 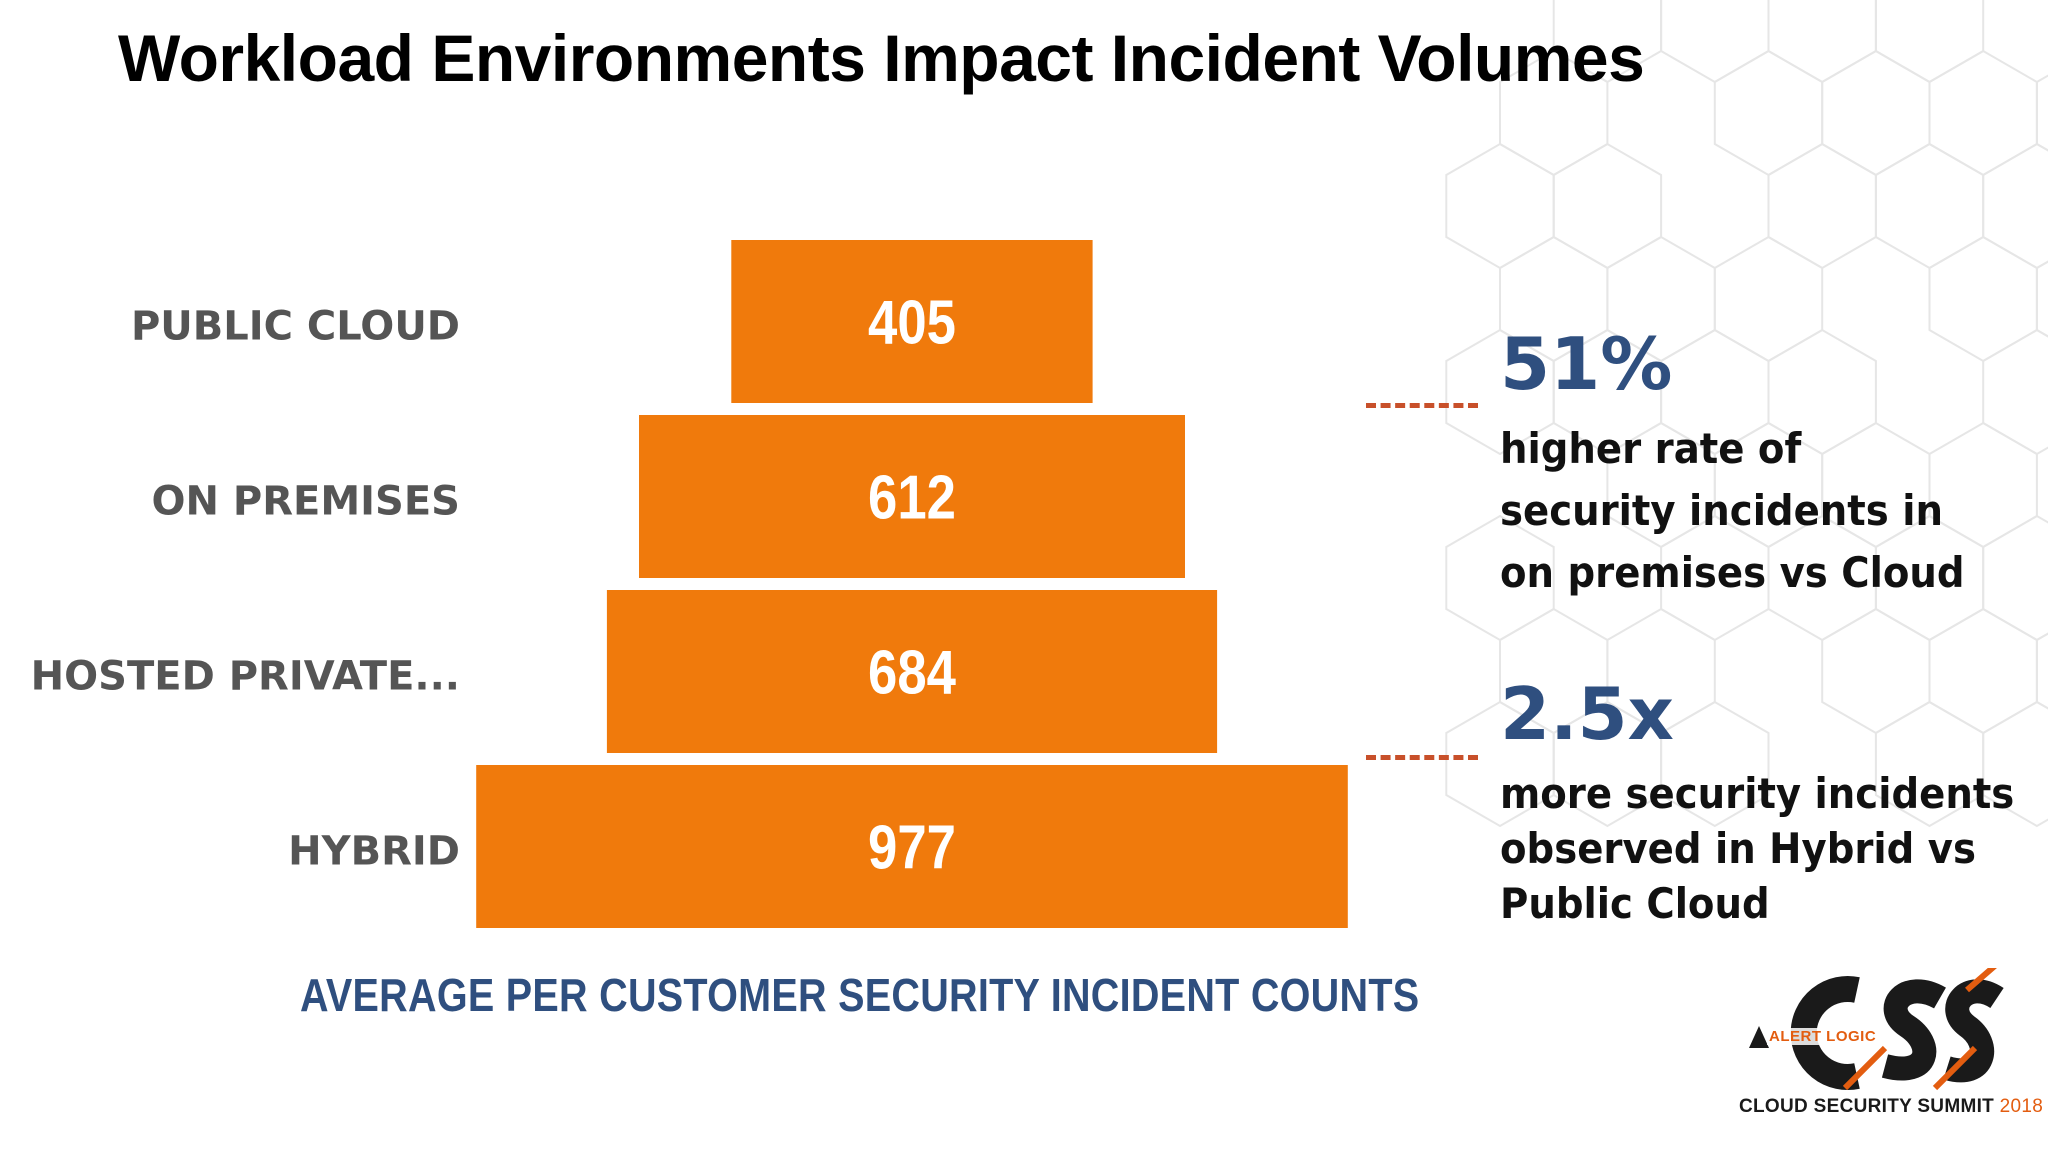 I want to click on stat-line: observed in Hybrid vs, so click(x=1738, y=848).